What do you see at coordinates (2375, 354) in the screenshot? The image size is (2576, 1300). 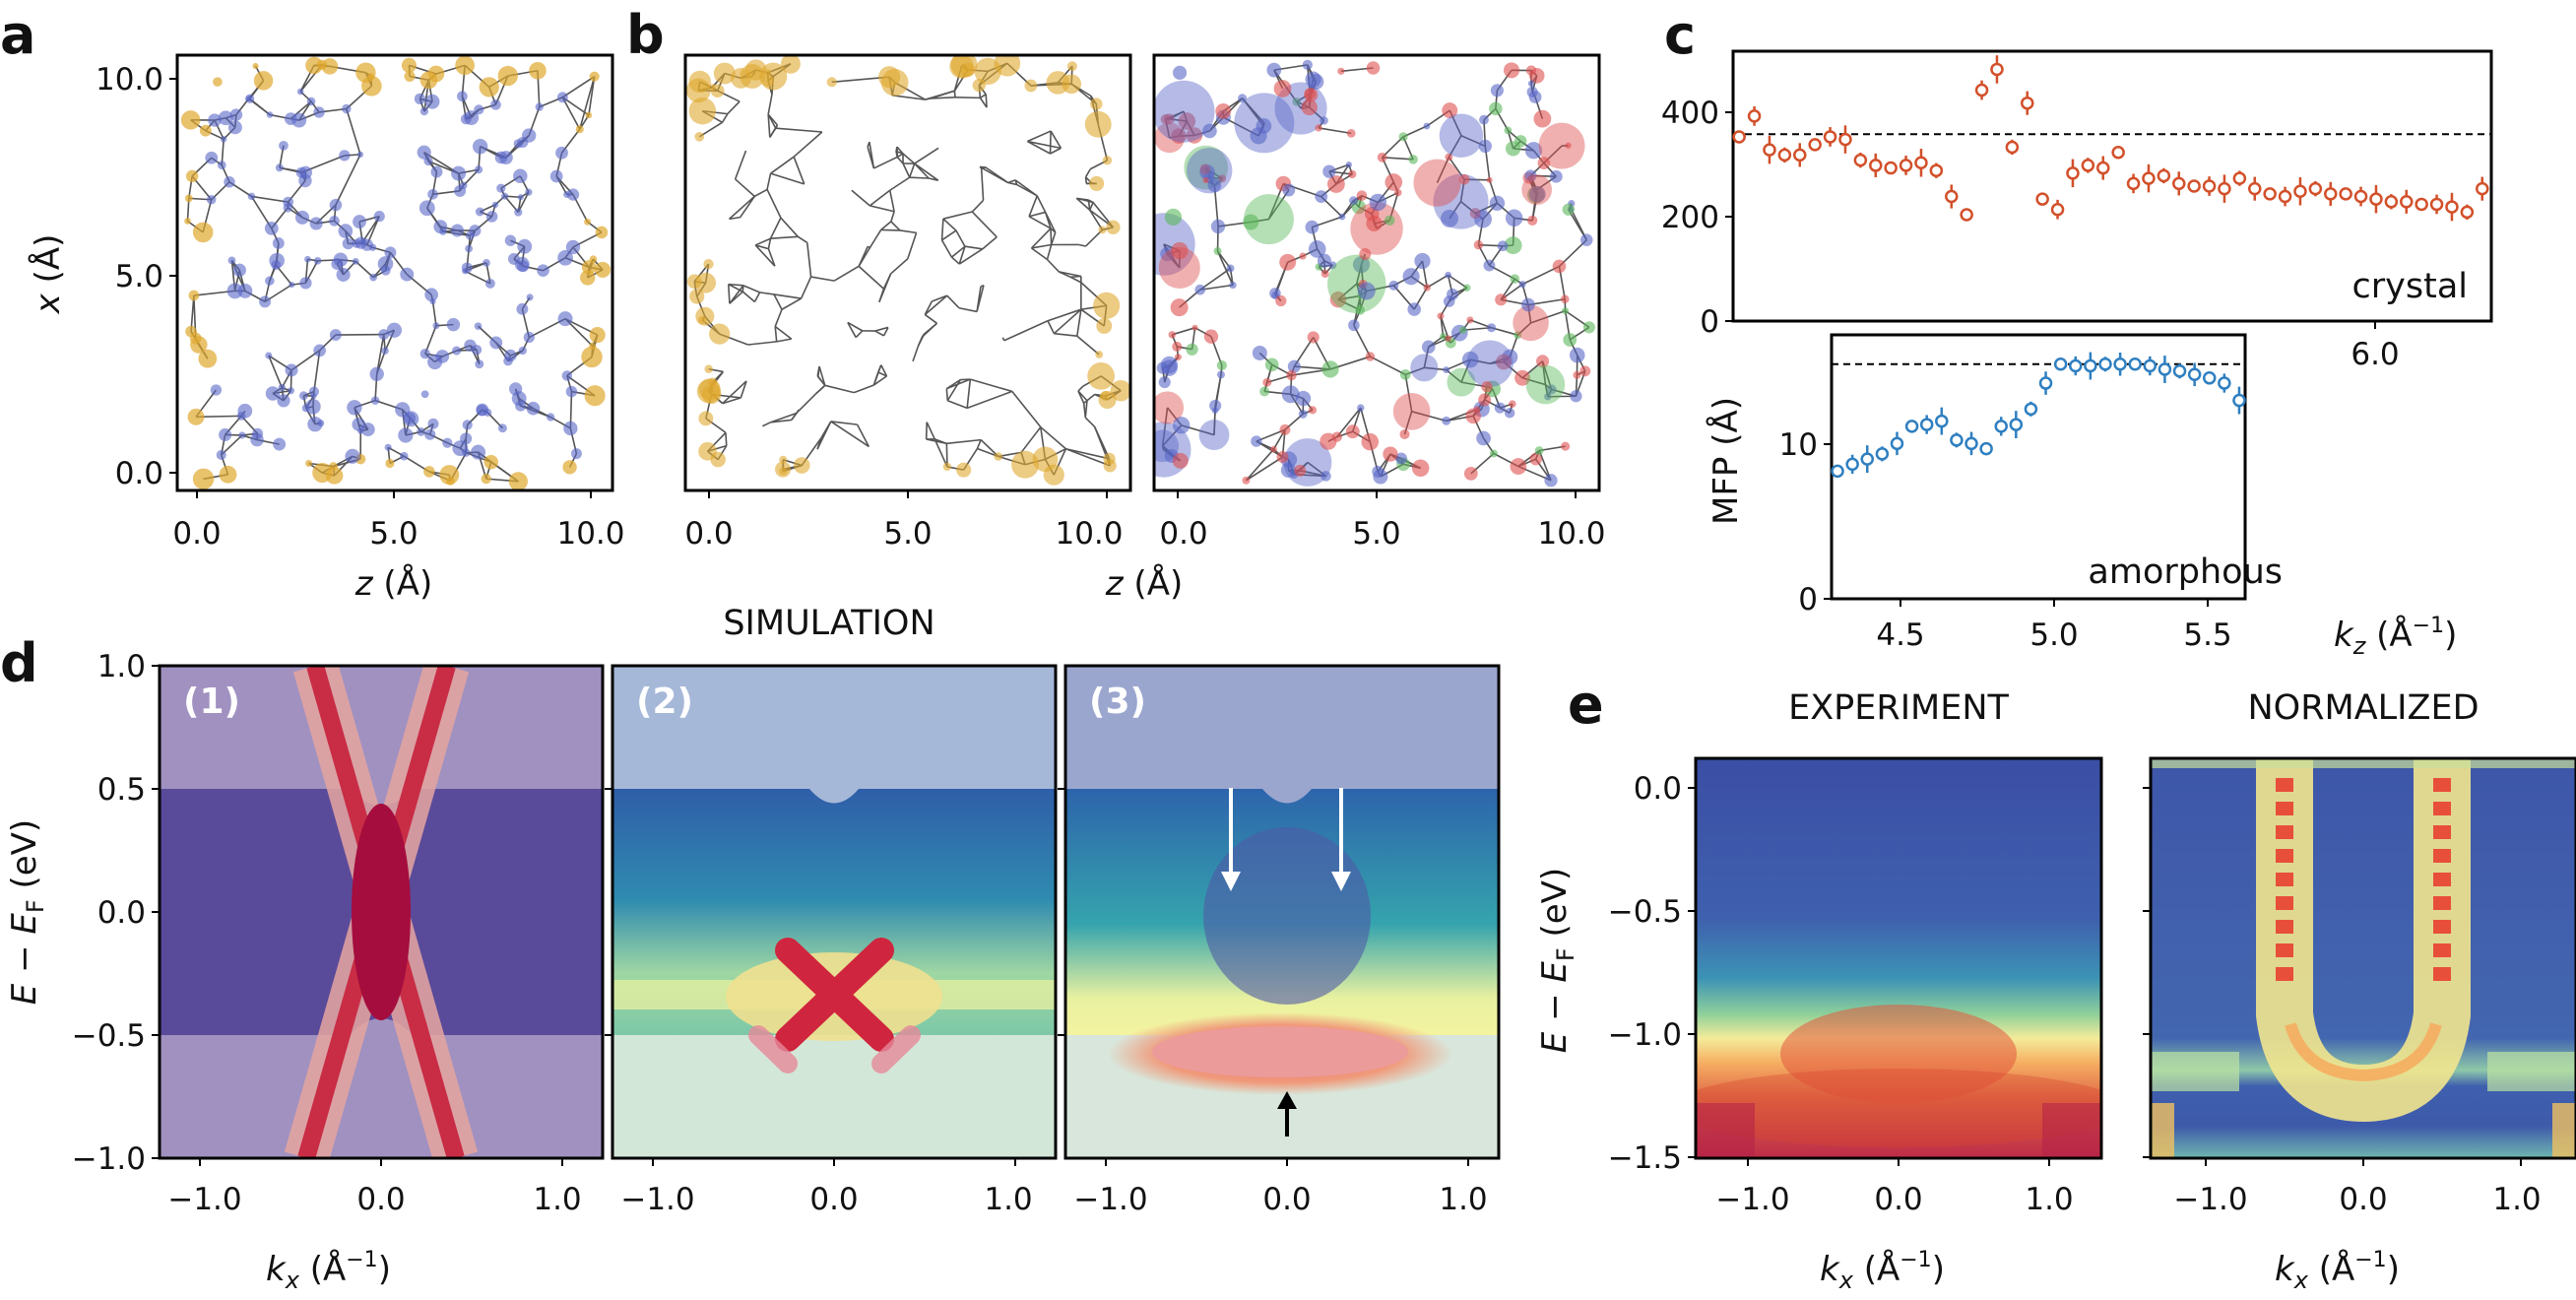 I see `crystal-xtick: 6.0` at bounding box center [2375, 354].